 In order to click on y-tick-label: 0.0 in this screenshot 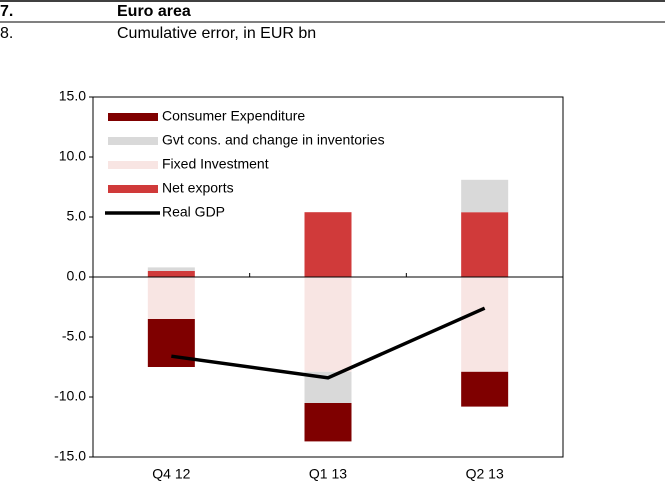, I will do `click(77, 276)`.